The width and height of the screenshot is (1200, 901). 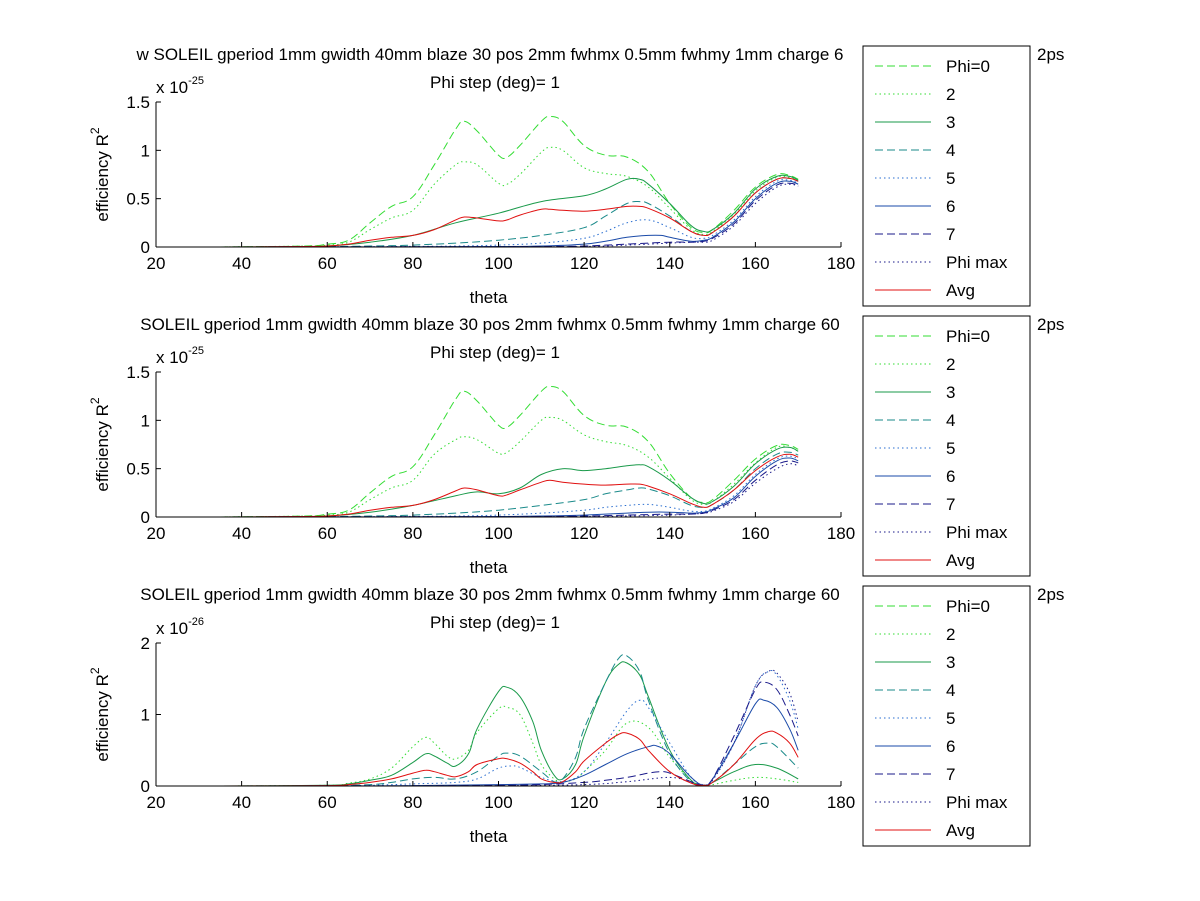 I want to click on y-scale-exponent: -26, so click(x=196, y=622).